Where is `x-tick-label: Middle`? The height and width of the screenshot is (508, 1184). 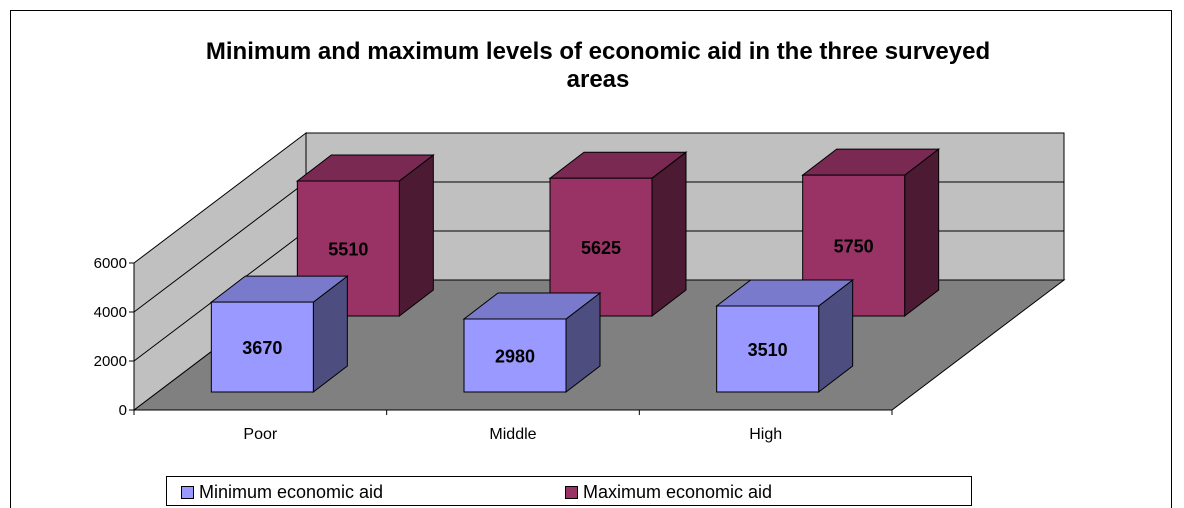 x-tick-label: Middle is located at coordinates (512, 434).